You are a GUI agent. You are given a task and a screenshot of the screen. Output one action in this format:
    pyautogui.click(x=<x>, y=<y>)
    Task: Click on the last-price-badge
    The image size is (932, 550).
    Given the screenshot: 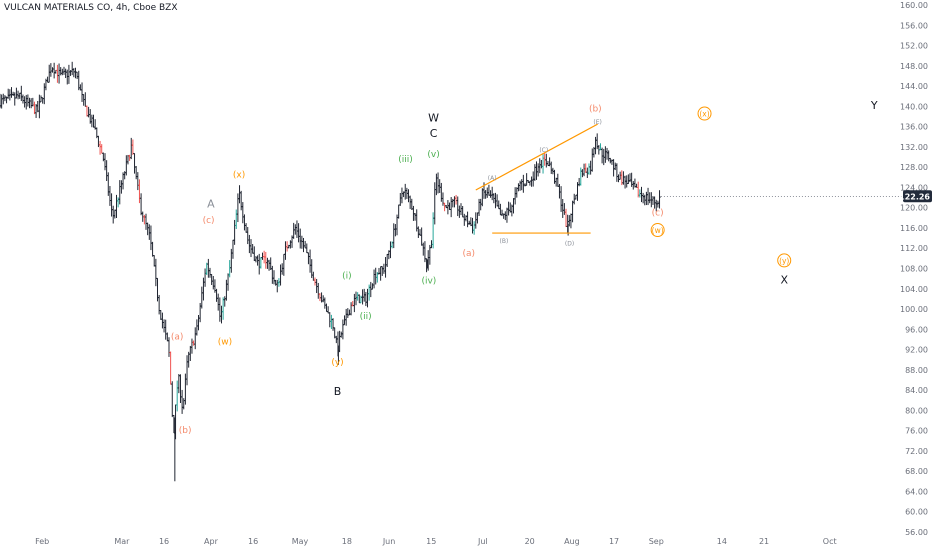 What is the action you would take?
    pyautogui.click(x=917, y=196)
    